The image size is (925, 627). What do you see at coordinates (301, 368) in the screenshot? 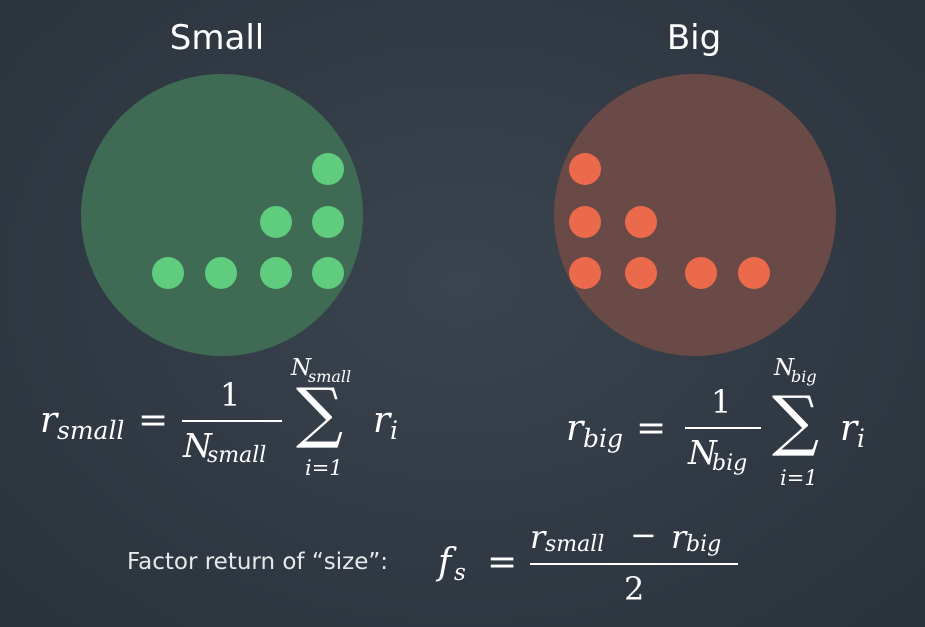
I see `formula-small-upper-var: N` at bounding box center [301, 368].